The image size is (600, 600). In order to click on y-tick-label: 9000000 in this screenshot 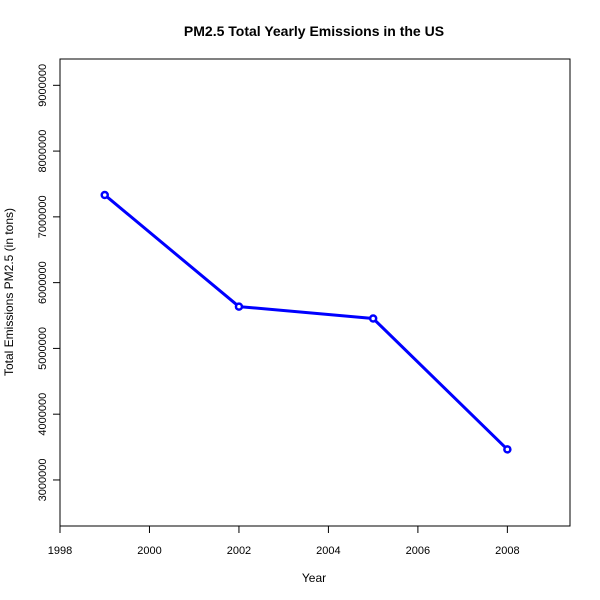, I will do `click(43, 85)`.